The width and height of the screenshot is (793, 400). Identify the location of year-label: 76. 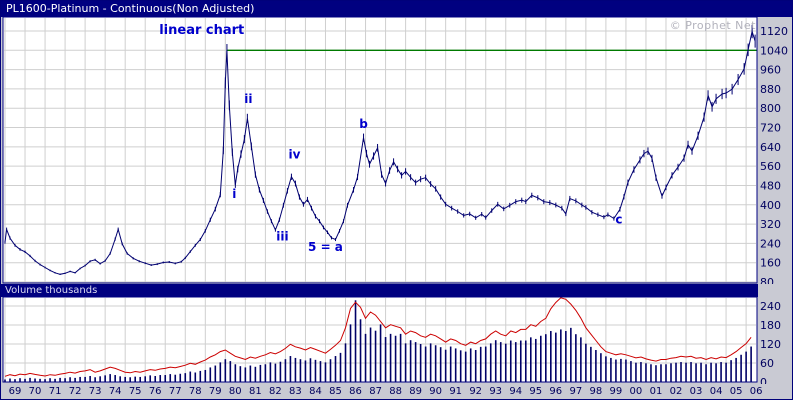
(155, 391).